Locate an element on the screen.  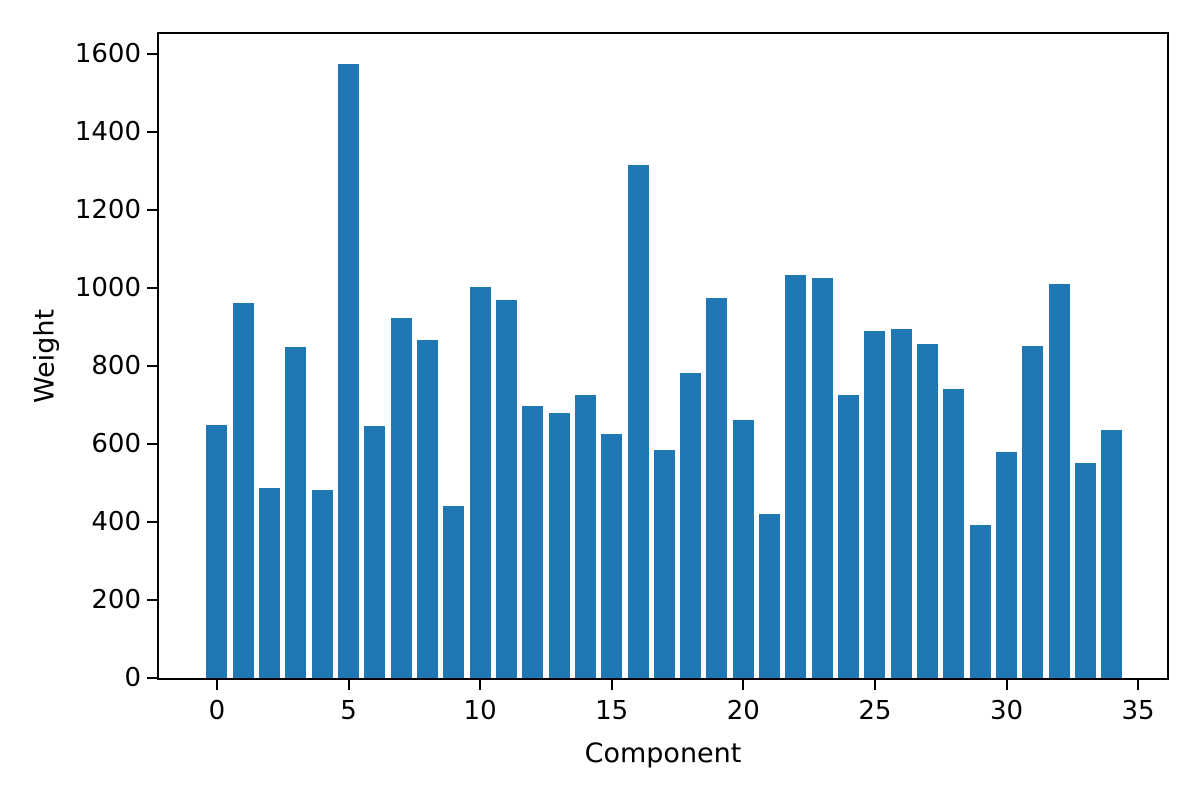
y-tick-label-200: 200 is located at coordinates (116, 599).